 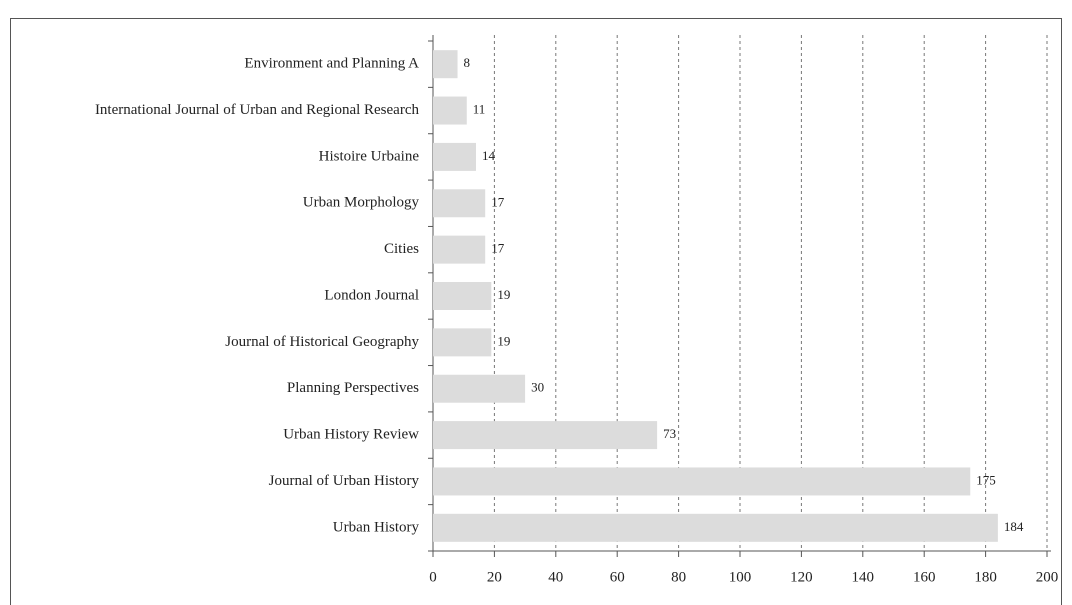 What do you see at coordinates (1047, 577) in the screenshot?
I see `x-tick-label: 200` at bounding box center [1047, 577].